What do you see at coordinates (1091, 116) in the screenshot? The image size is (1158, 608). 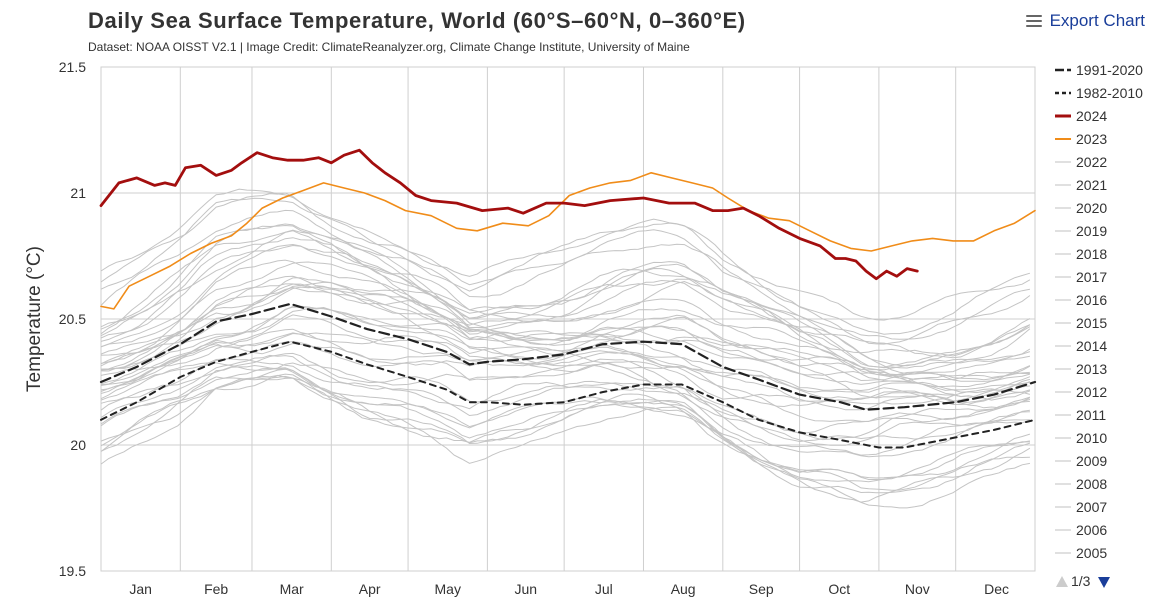 I see `legend-label: 2024` at bounding box center [1091, 116].